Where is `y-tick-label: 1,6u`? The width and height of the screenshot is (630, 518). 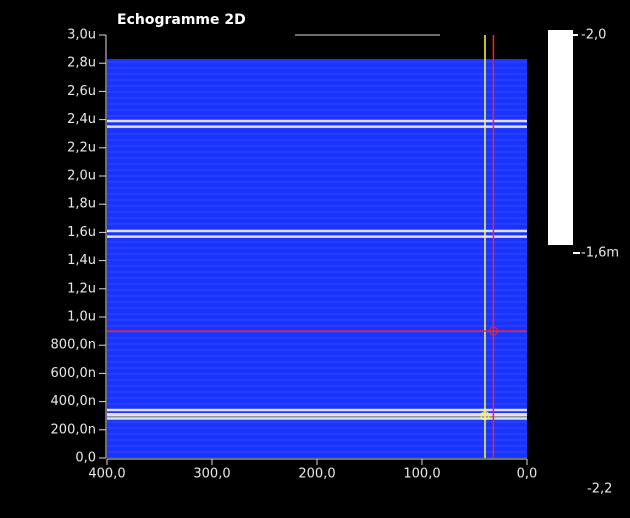
y-tick-label: 1,6u is located at coordinates (81, 232).